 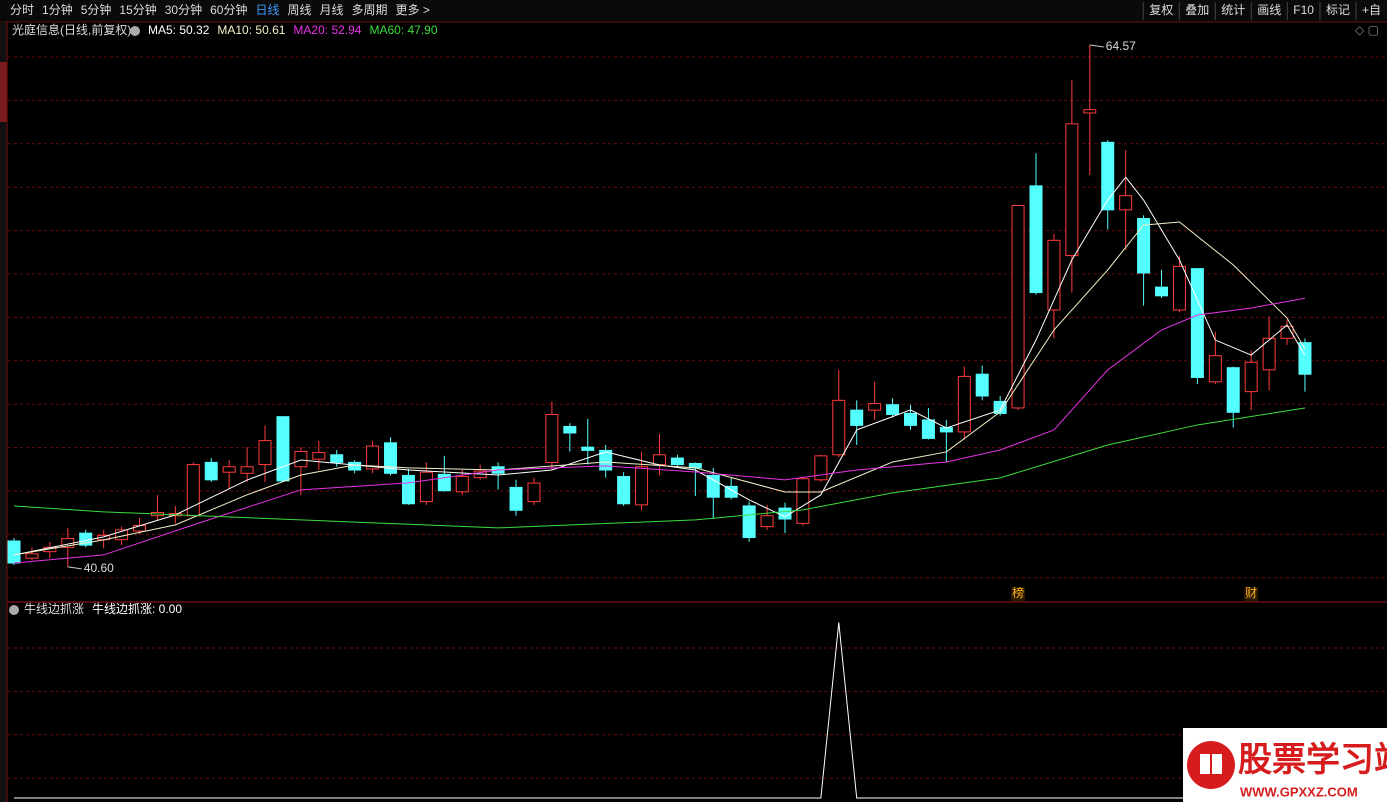 I want to click on legend-item: MA60: 47.90, so click(x=403, y=30).